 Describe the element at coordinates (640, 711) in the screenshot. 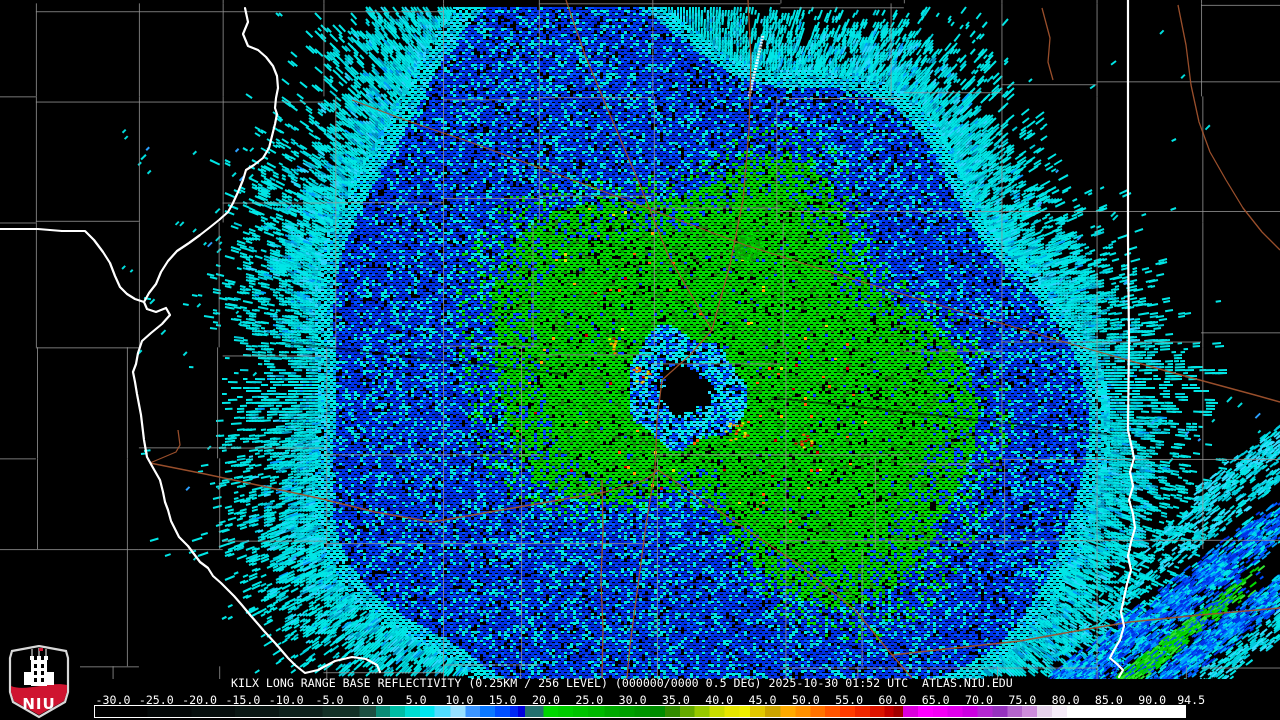

I see `colorbar` at that location.